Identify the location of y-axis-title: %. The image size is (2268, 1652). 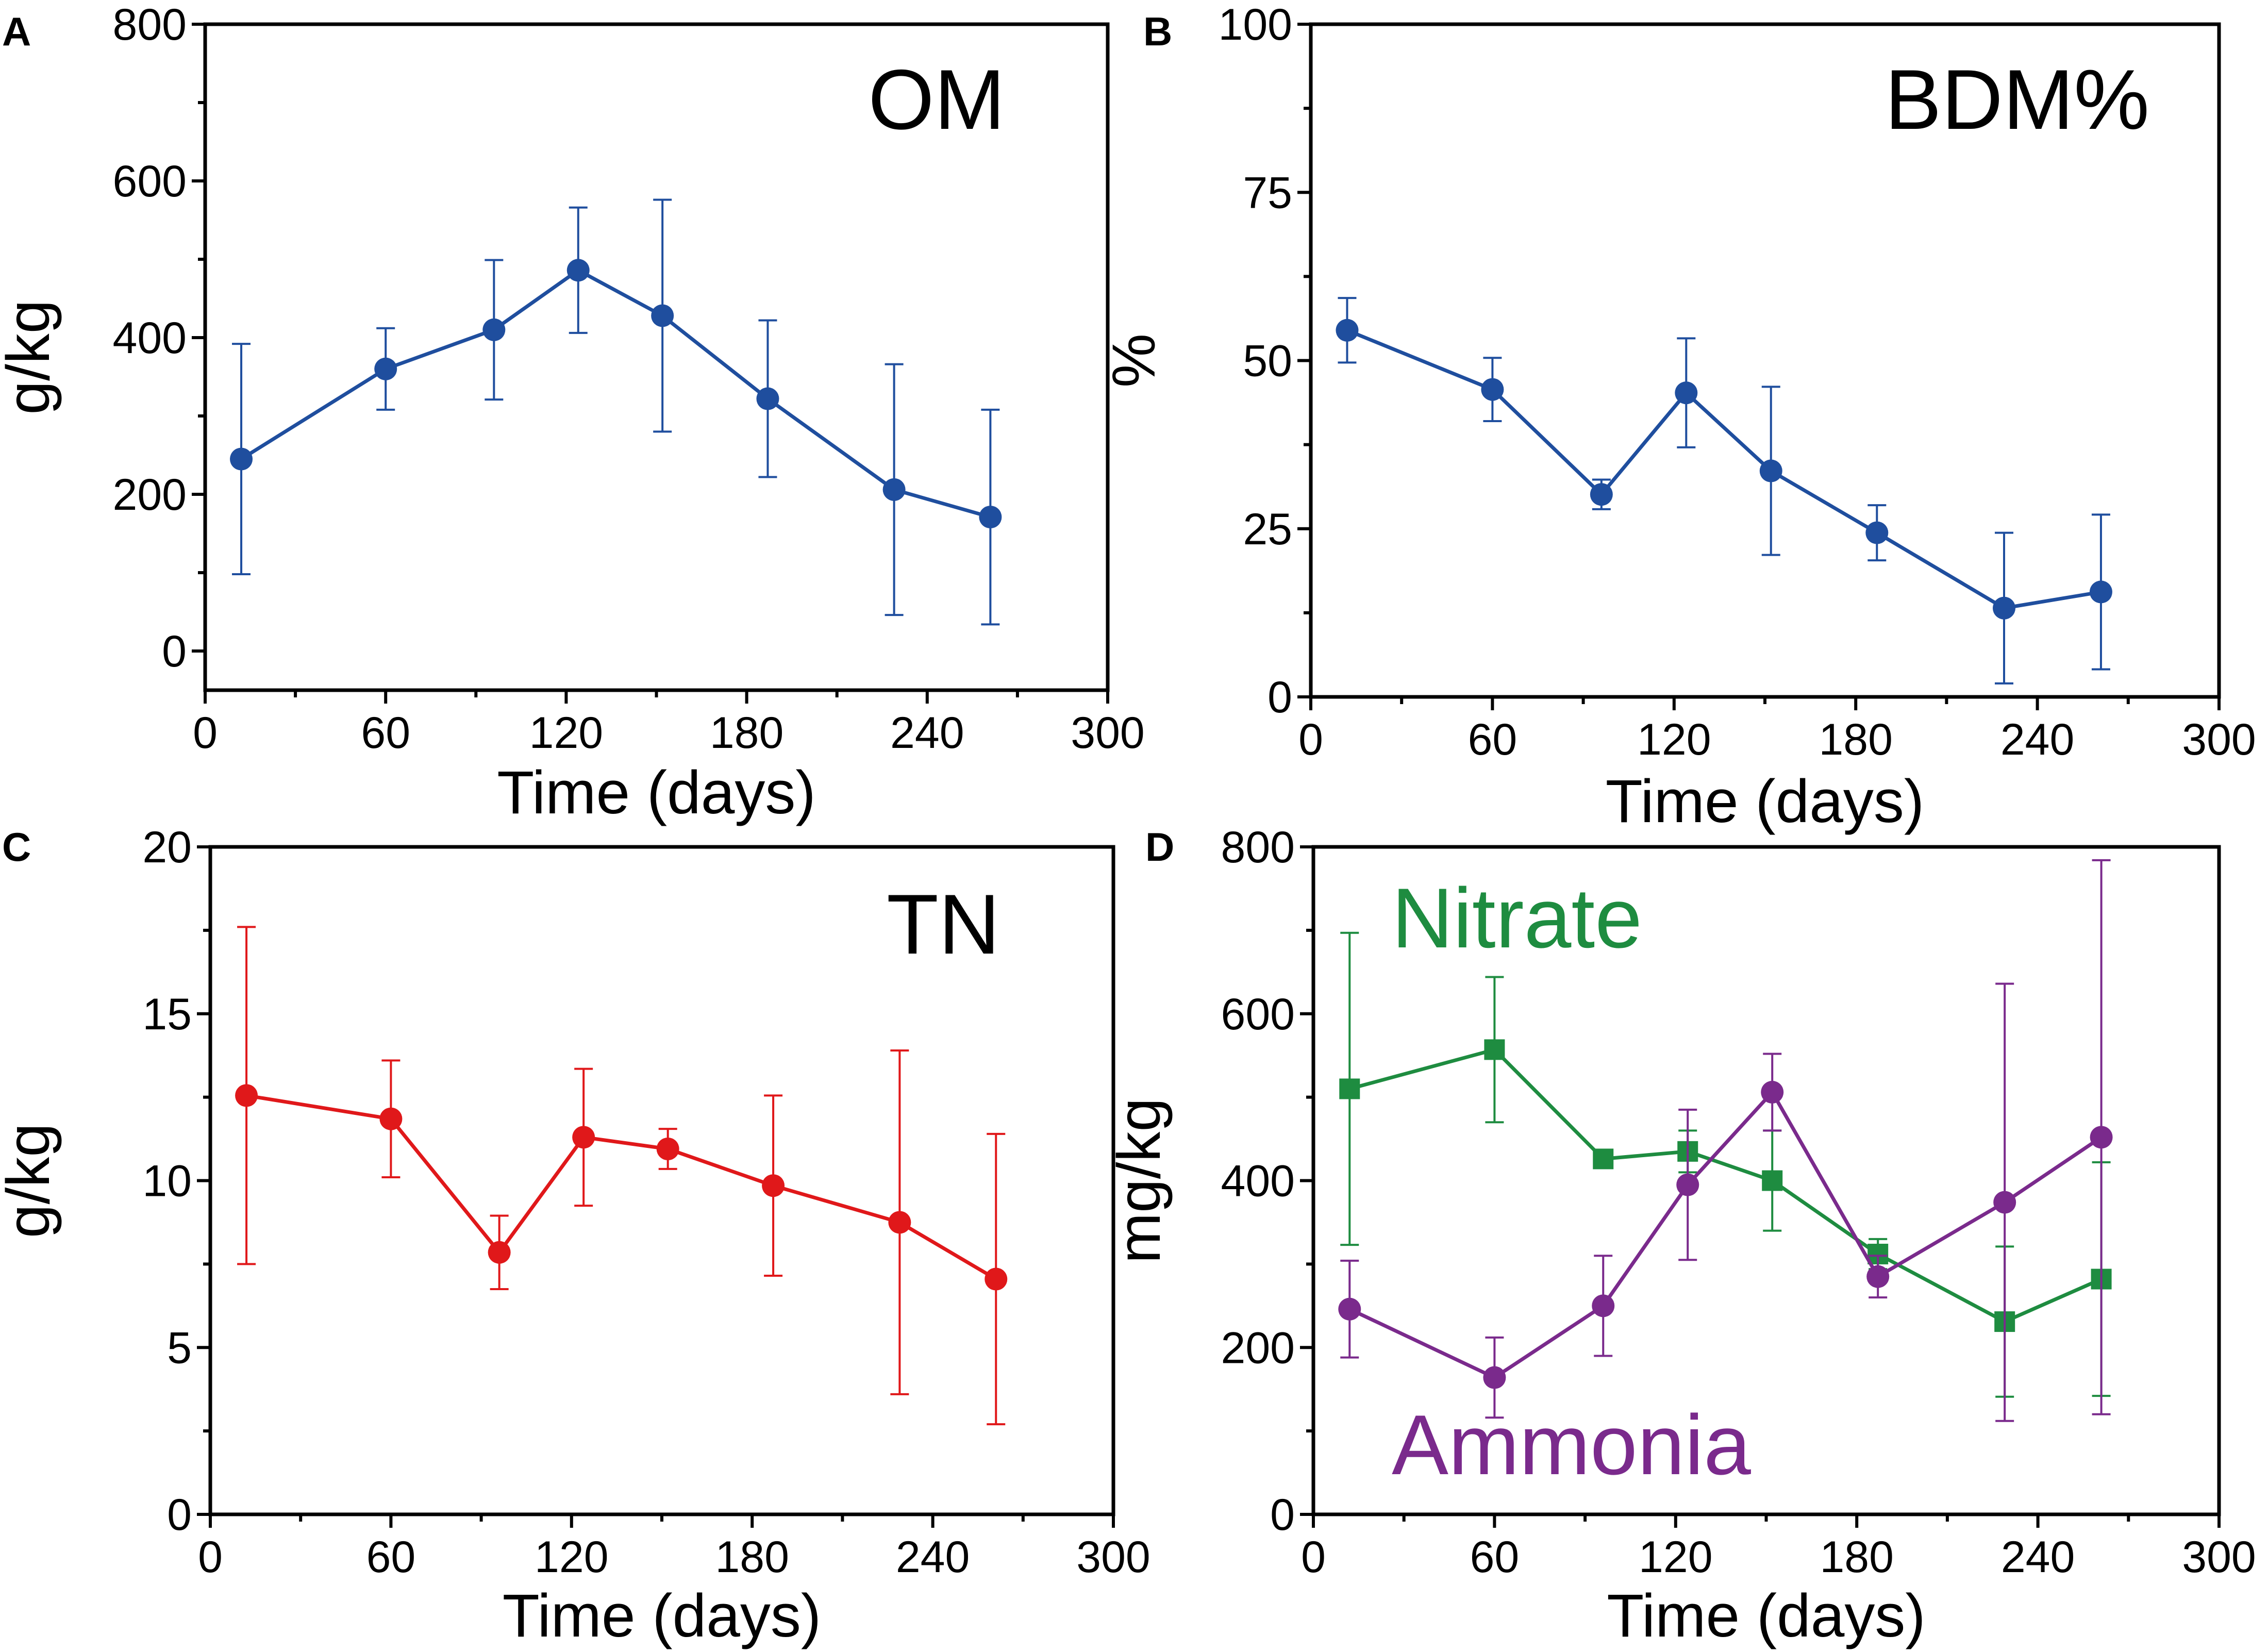
(1134, 360).